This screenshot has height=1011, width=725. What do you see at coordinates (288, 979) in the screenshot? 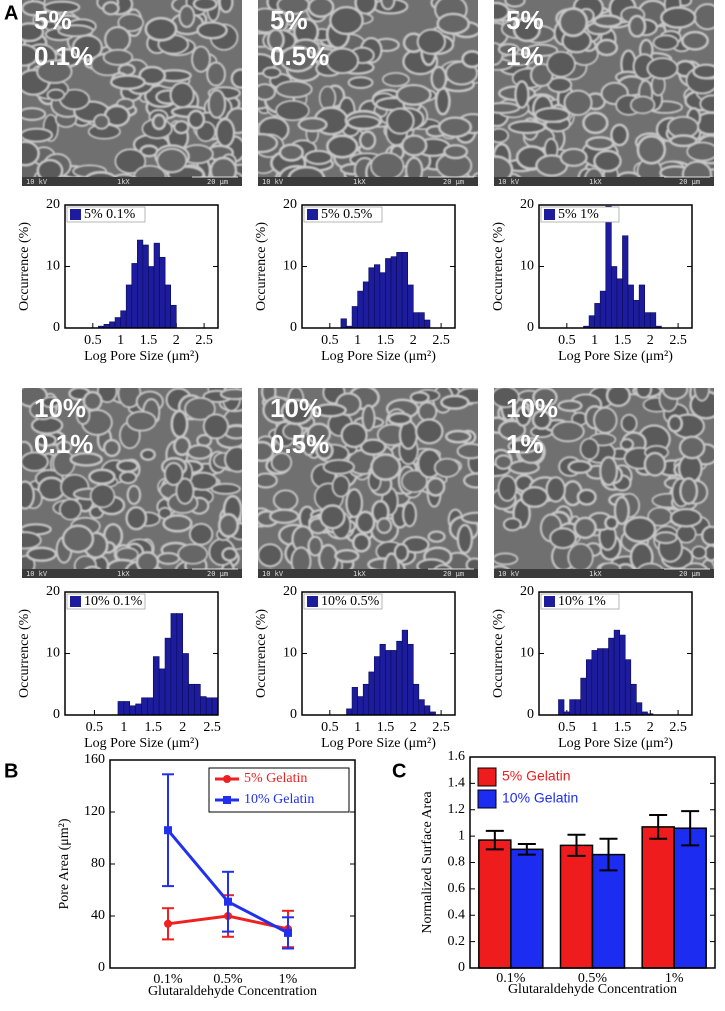
I see `x-tick-label: 1%` at bounding box center [288, 979].